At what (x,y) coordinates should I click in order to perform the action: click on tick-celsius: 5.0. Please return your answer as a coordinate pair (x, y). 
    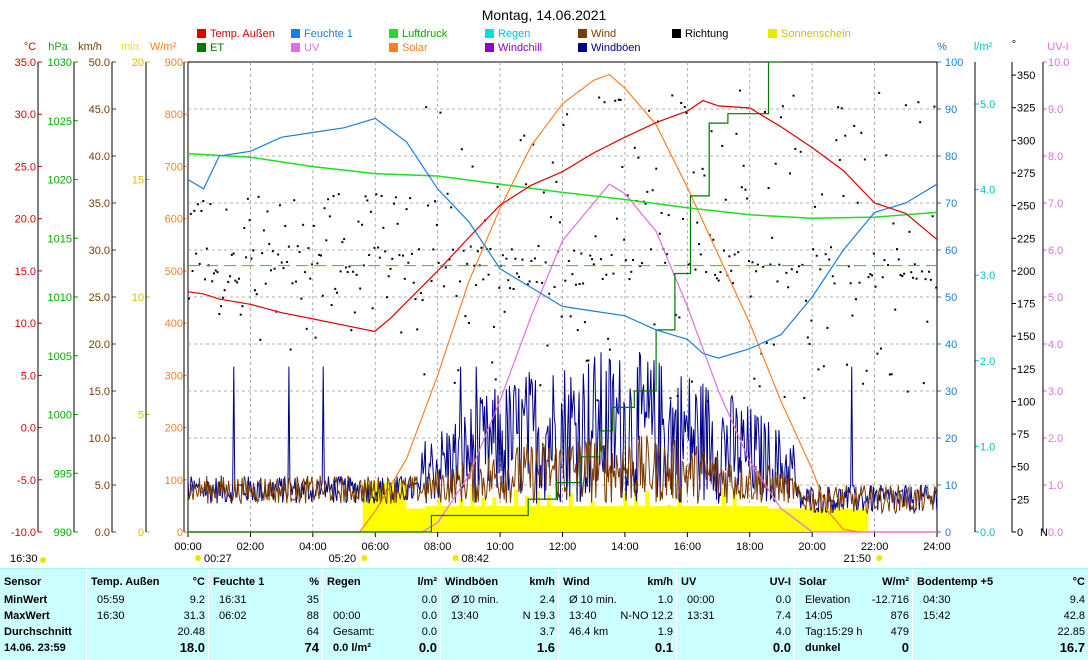
    Looking at the image, I should click on (28, 376).